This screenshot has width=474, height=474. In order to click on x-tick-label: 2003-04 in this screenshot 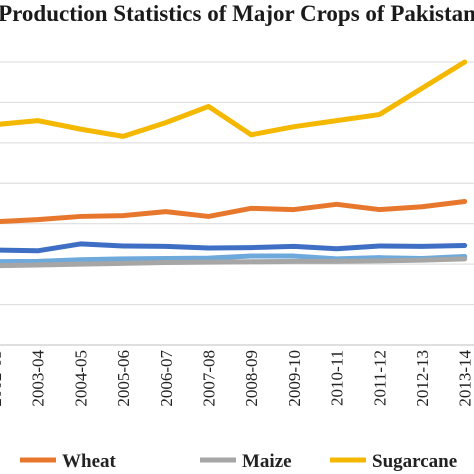, I will do `click(38, 378)`.